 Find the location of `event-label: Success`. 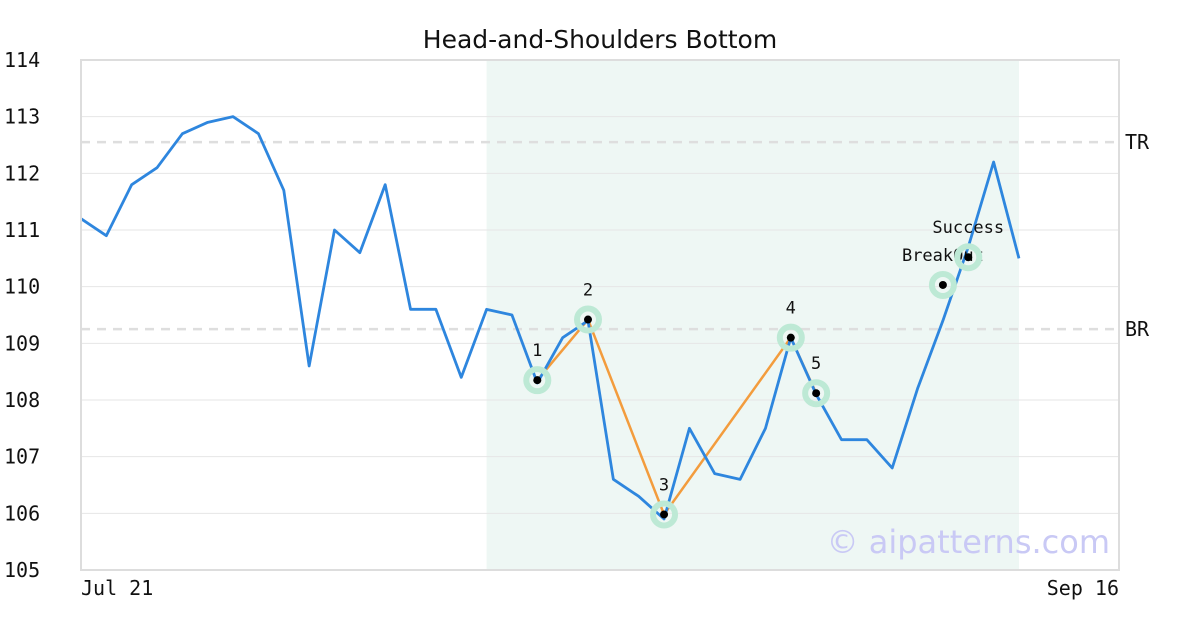

event-label: Success is located at coordinates (968, 228).